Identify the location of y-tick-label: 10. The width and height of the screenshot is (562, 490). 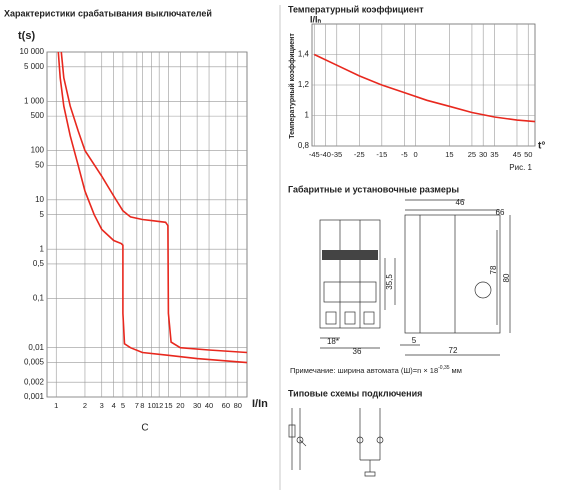
(39, 199).